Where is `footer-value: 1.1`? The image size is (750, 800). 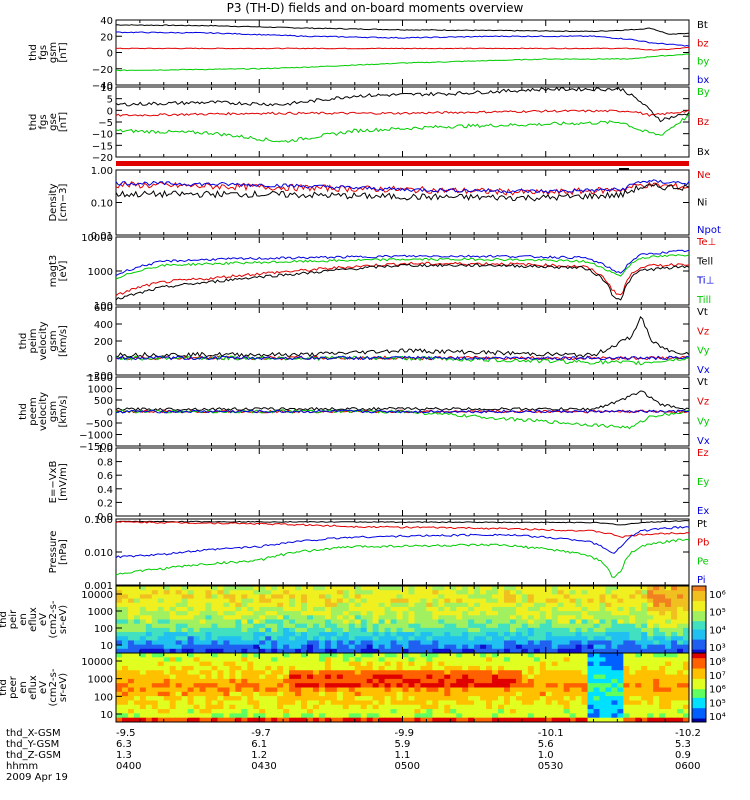
footer-value: 1.1 is located at coordinates (402, 755).